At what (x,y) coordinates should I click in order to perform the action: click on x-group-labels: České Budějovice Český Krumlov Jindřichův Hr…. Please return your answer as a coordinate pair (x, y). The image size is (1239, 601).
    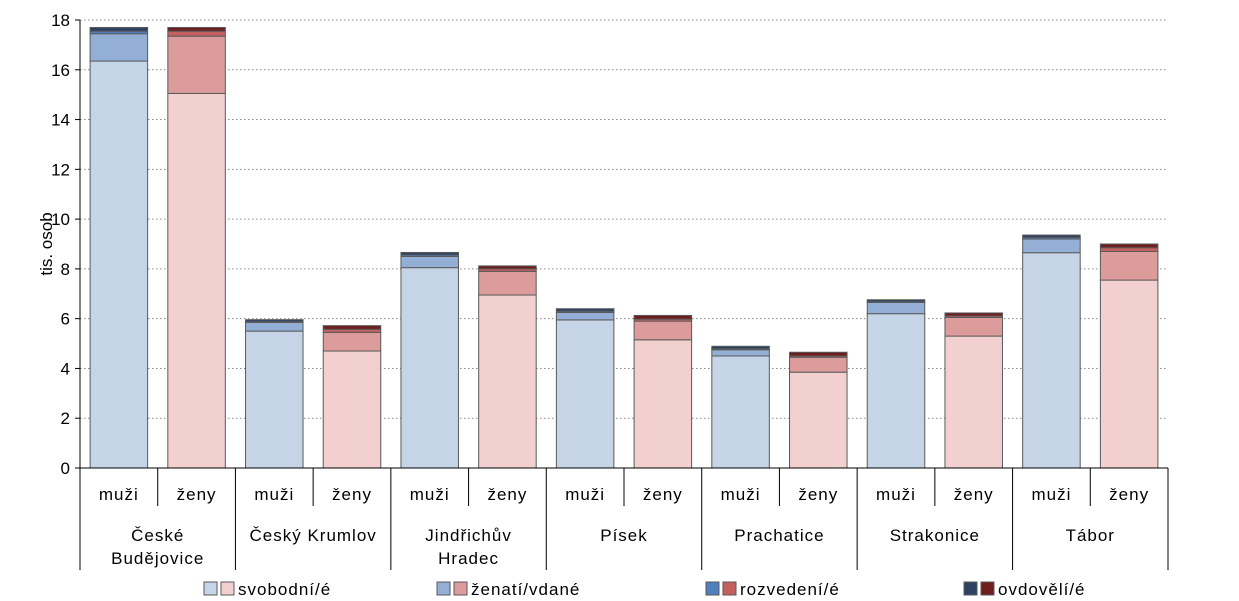
    Looking at the image, I should click on (613, 547).